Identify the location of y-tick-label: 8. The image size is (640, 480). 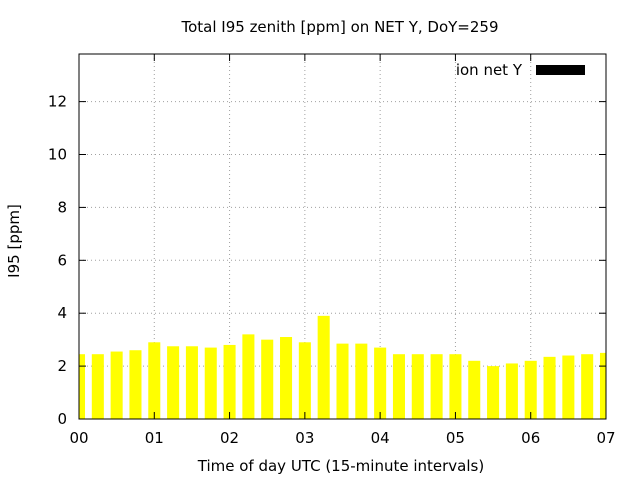
(62, 207).